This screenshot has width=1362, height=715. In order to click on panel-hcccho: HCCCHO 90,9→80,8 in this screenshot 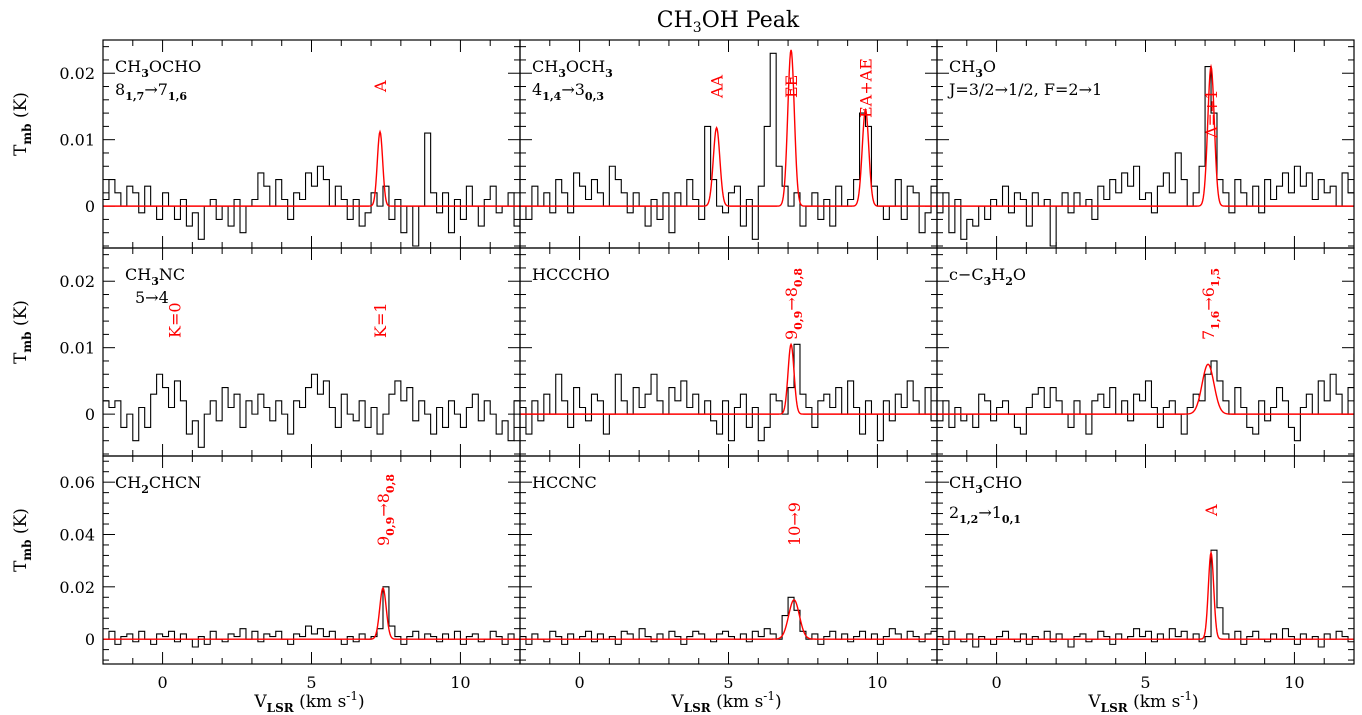, I will do `click(728, 352)`.